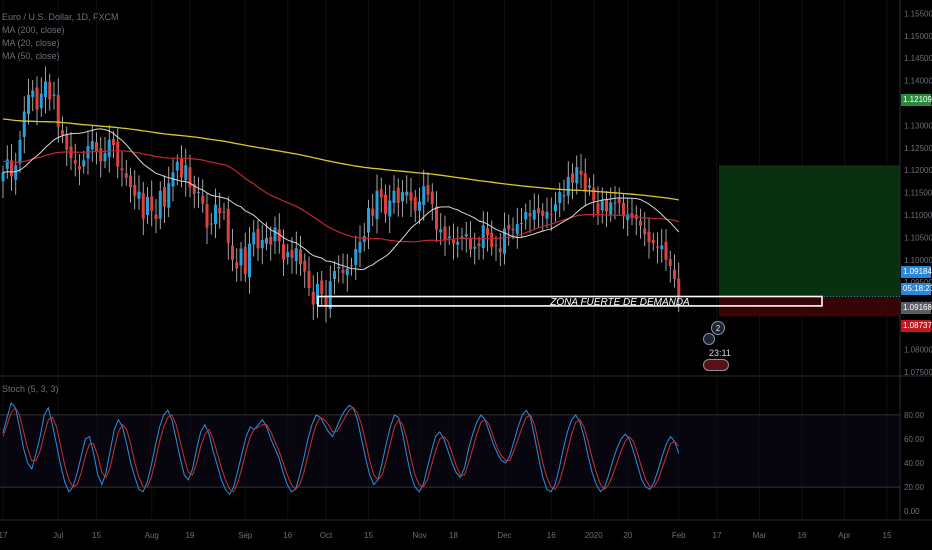 The image size is (932, 550). I want to click on legend-ma50: MA (50, close), so click(31, 56).